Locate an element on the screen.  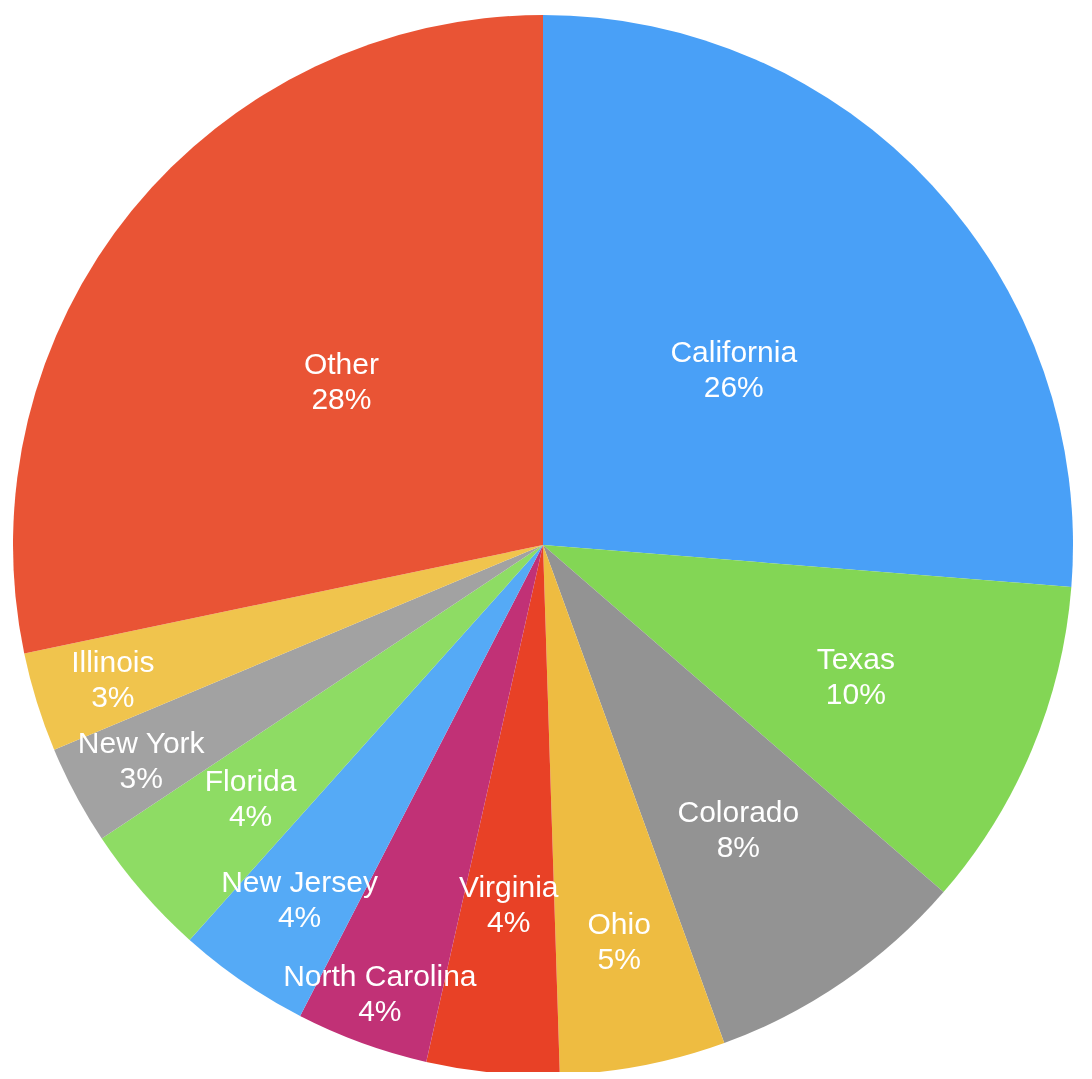
data-label: 10% is located at coordinates (855, 694).